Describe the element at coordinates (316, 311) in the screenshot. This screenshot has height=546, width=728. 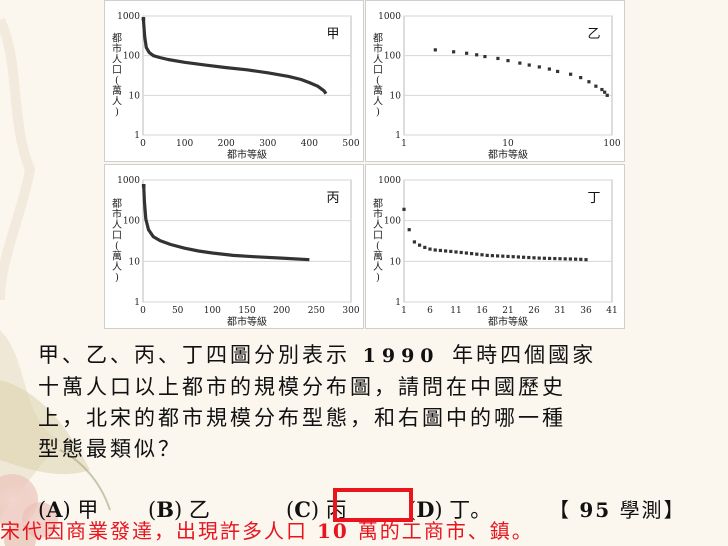
I see `x-tick-label: 250` at that location.